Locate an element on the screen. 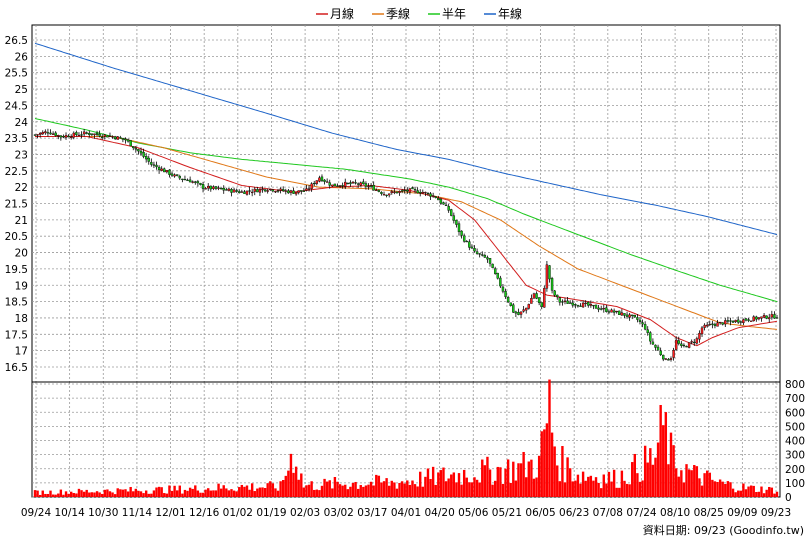 The image size is (808, 540). price-tick-label: 17 is located at coordinates (21, 352).